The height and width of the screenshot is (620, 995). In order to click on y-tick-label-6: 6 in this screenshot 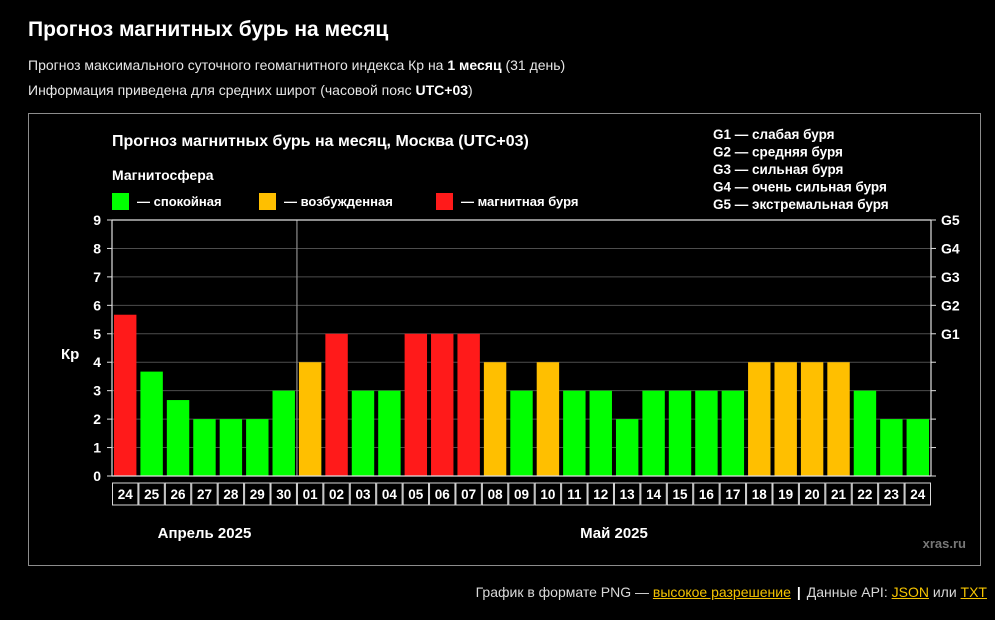, I will do `click(97, 305)`.